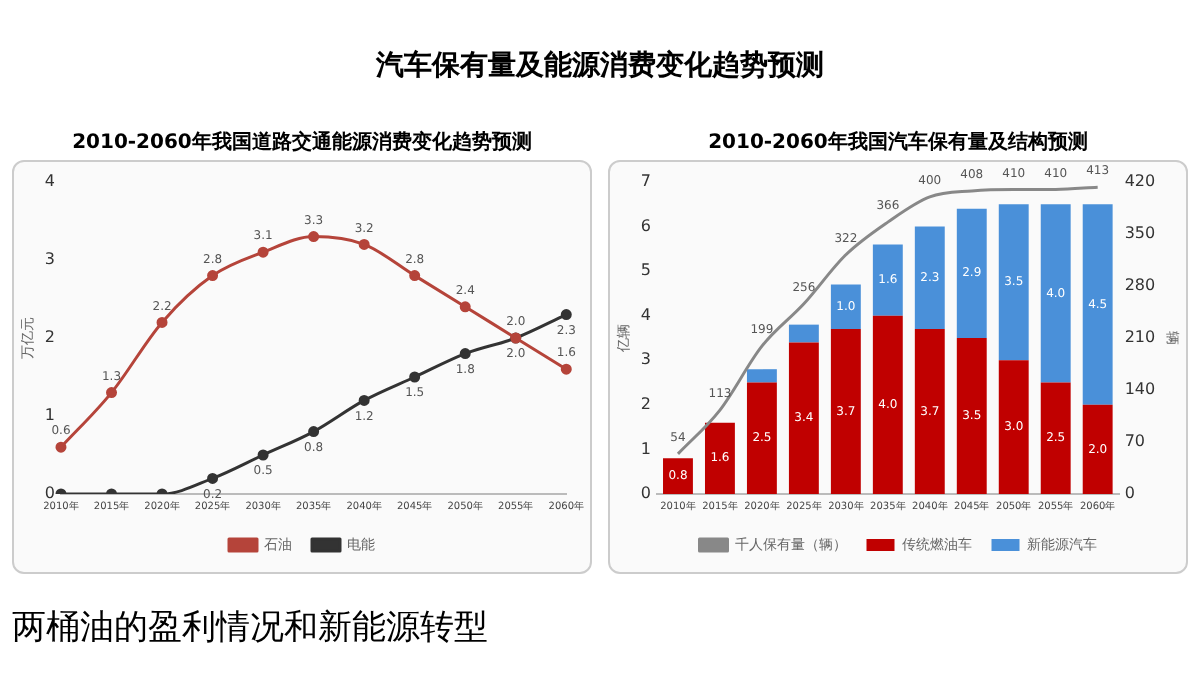 The width and height of the screenshot is (1200, 674). What do you see at coordinates (645, 270) in the screenshot?
I see `y-tick-label: 5` at bounding box center [645, 270].